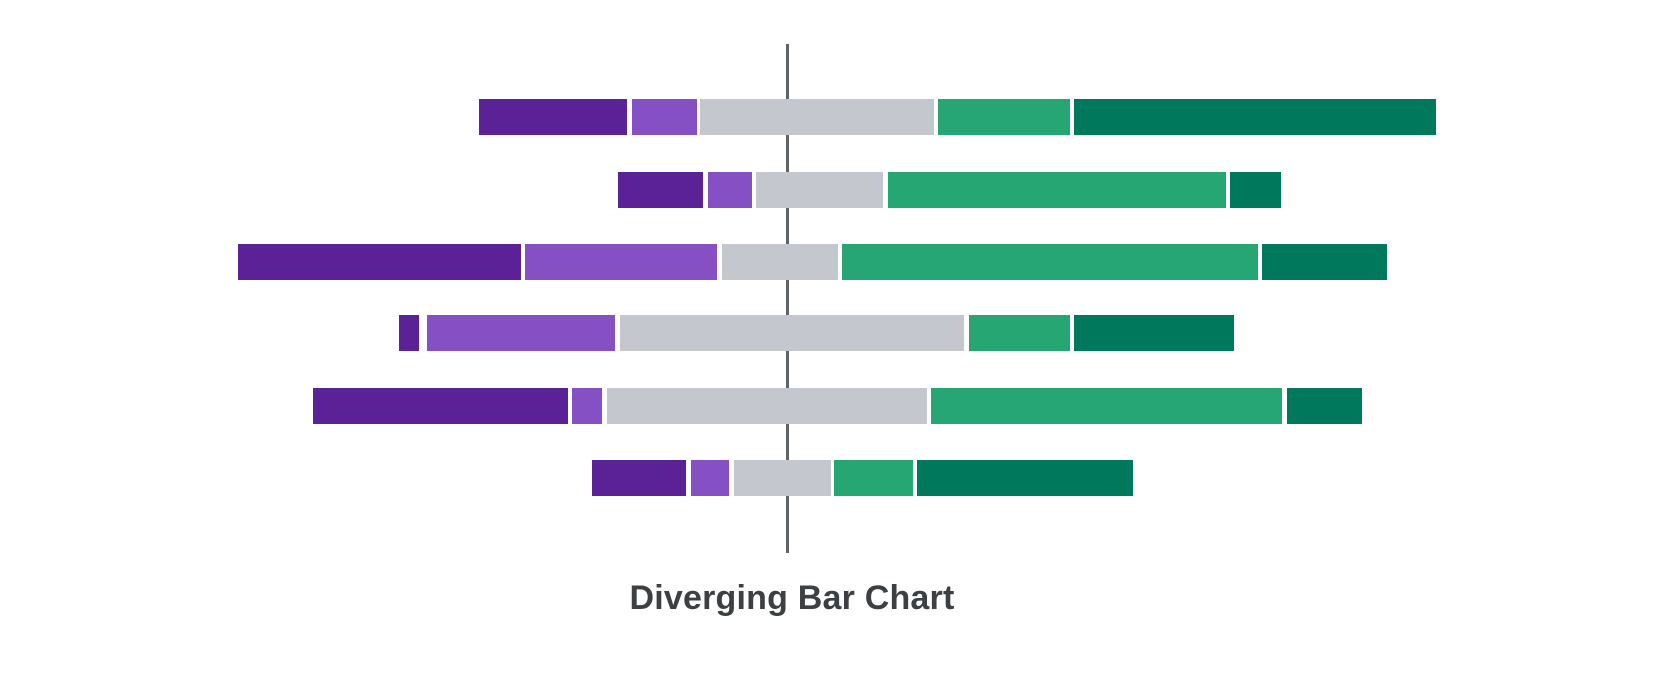  What do you see at coordinates (767, 406) in the screenshot?
I see `bar-segment-row-5-neutral` at bounding box center [767, 406].